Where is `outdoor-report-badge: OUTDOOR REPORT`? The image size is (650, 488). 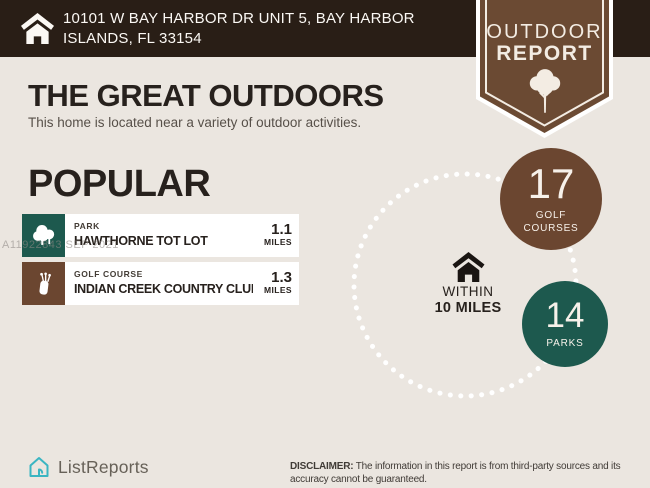
outdoor-report-badge: OUTDOOR REPORT is located at coordinates (544, 70).